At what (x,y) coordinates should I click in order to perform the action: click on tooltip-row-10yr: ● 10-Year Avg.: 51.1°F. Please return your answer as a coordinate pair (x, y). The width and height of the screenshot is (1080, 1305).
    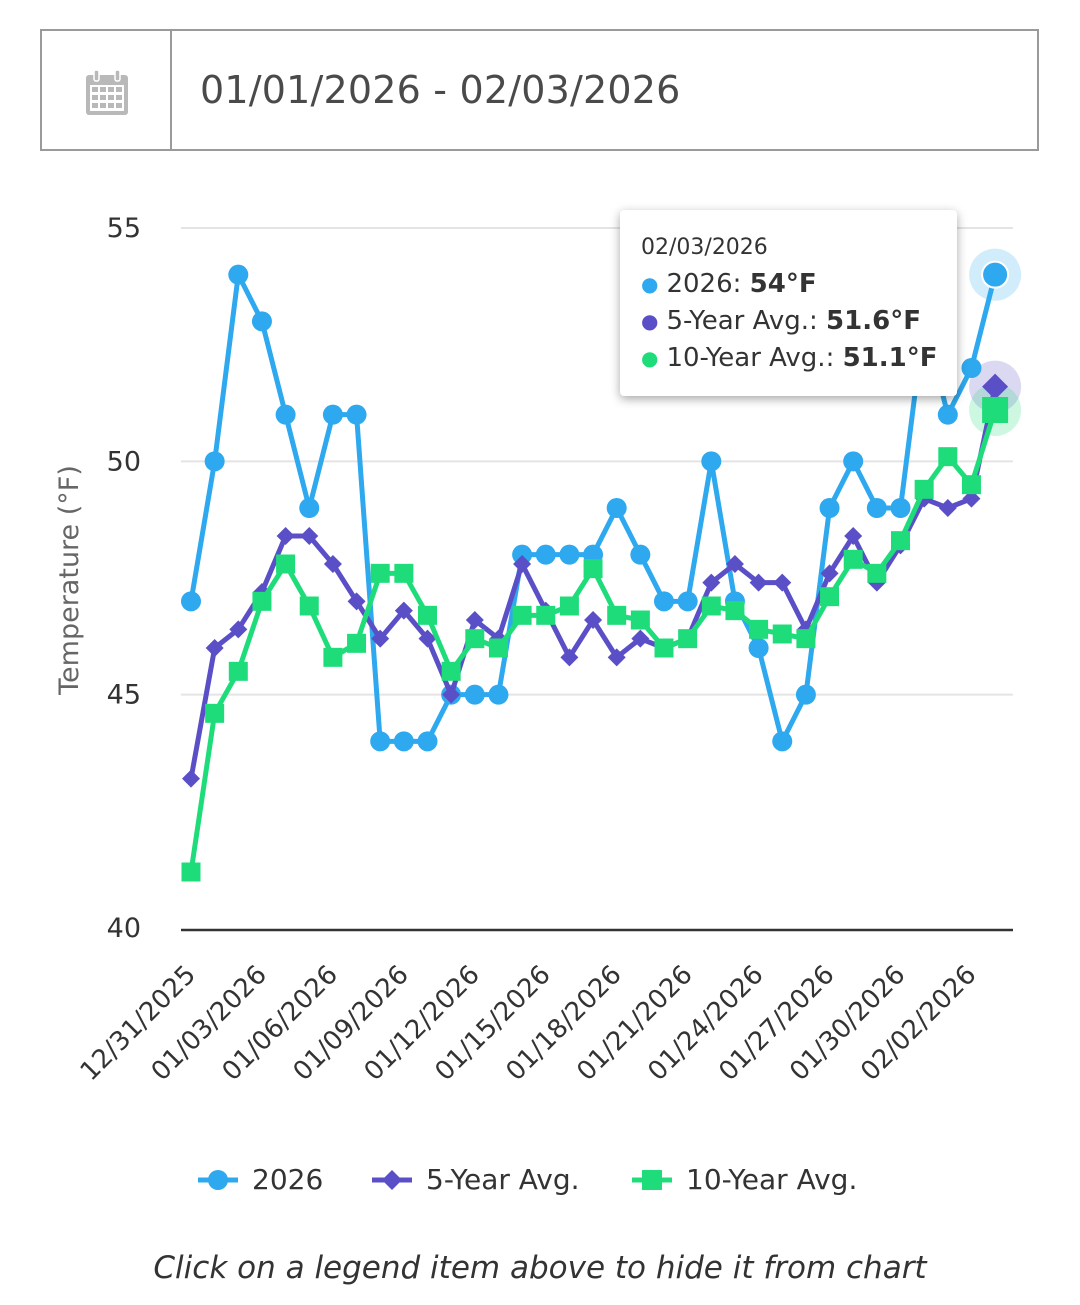
    Looking at the image, I should click on (799, 358).